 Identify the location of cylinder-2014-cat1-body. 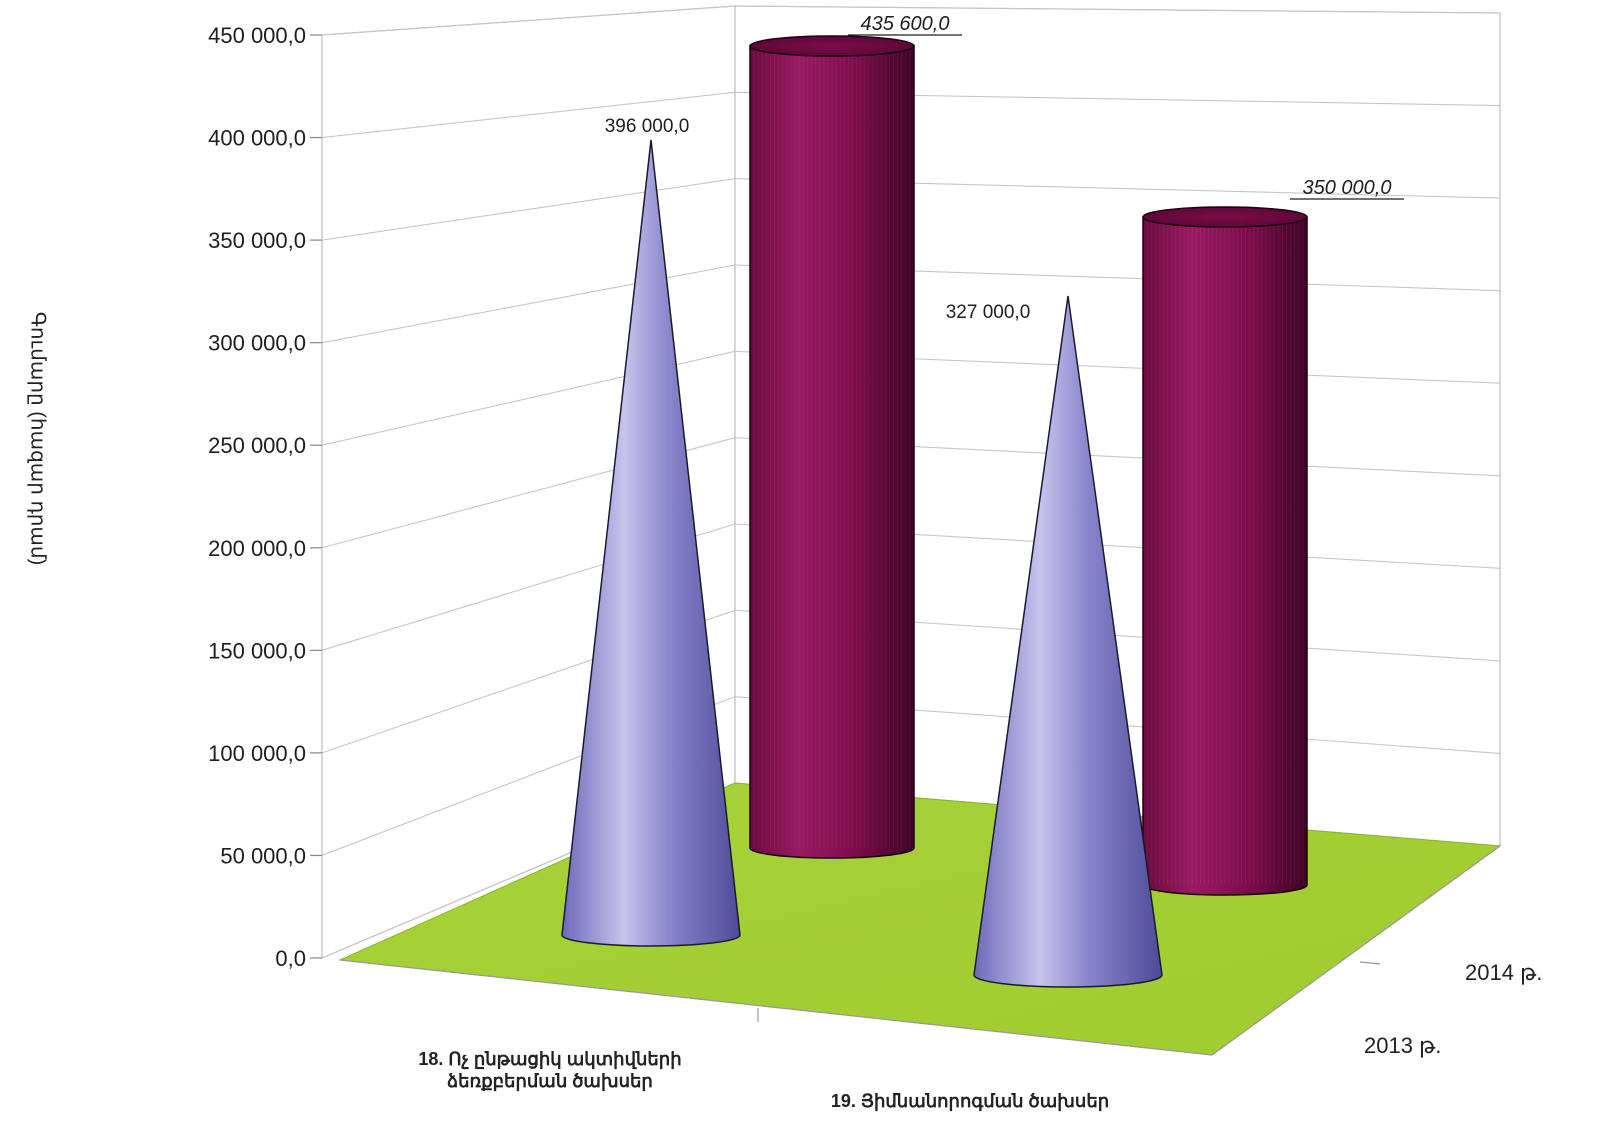
(832, 452).